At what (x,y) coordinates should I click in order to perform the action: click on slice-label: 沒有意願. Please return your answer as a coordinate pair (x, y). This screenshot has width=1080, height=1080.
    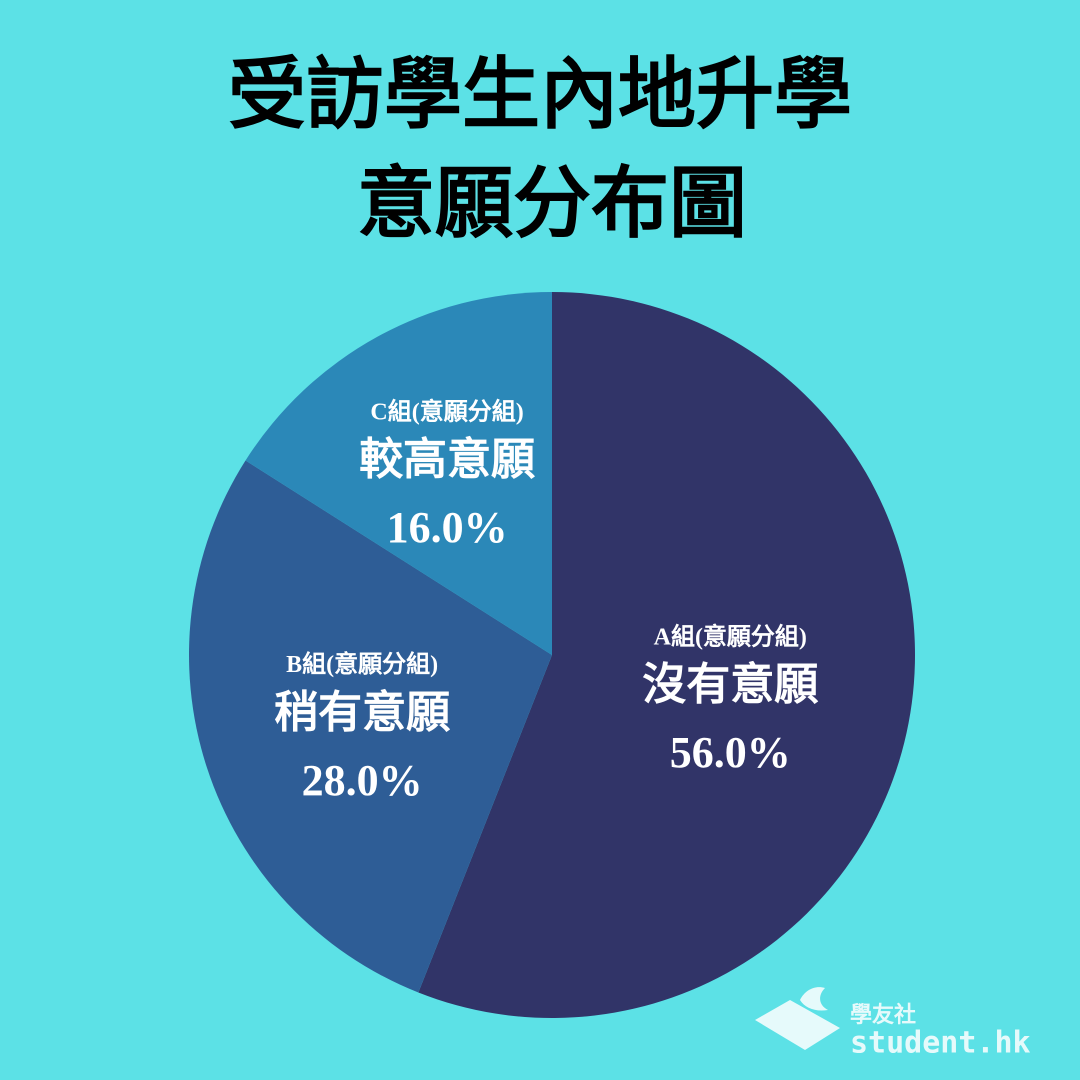
    Looking at the image, I should click on (730, 684).